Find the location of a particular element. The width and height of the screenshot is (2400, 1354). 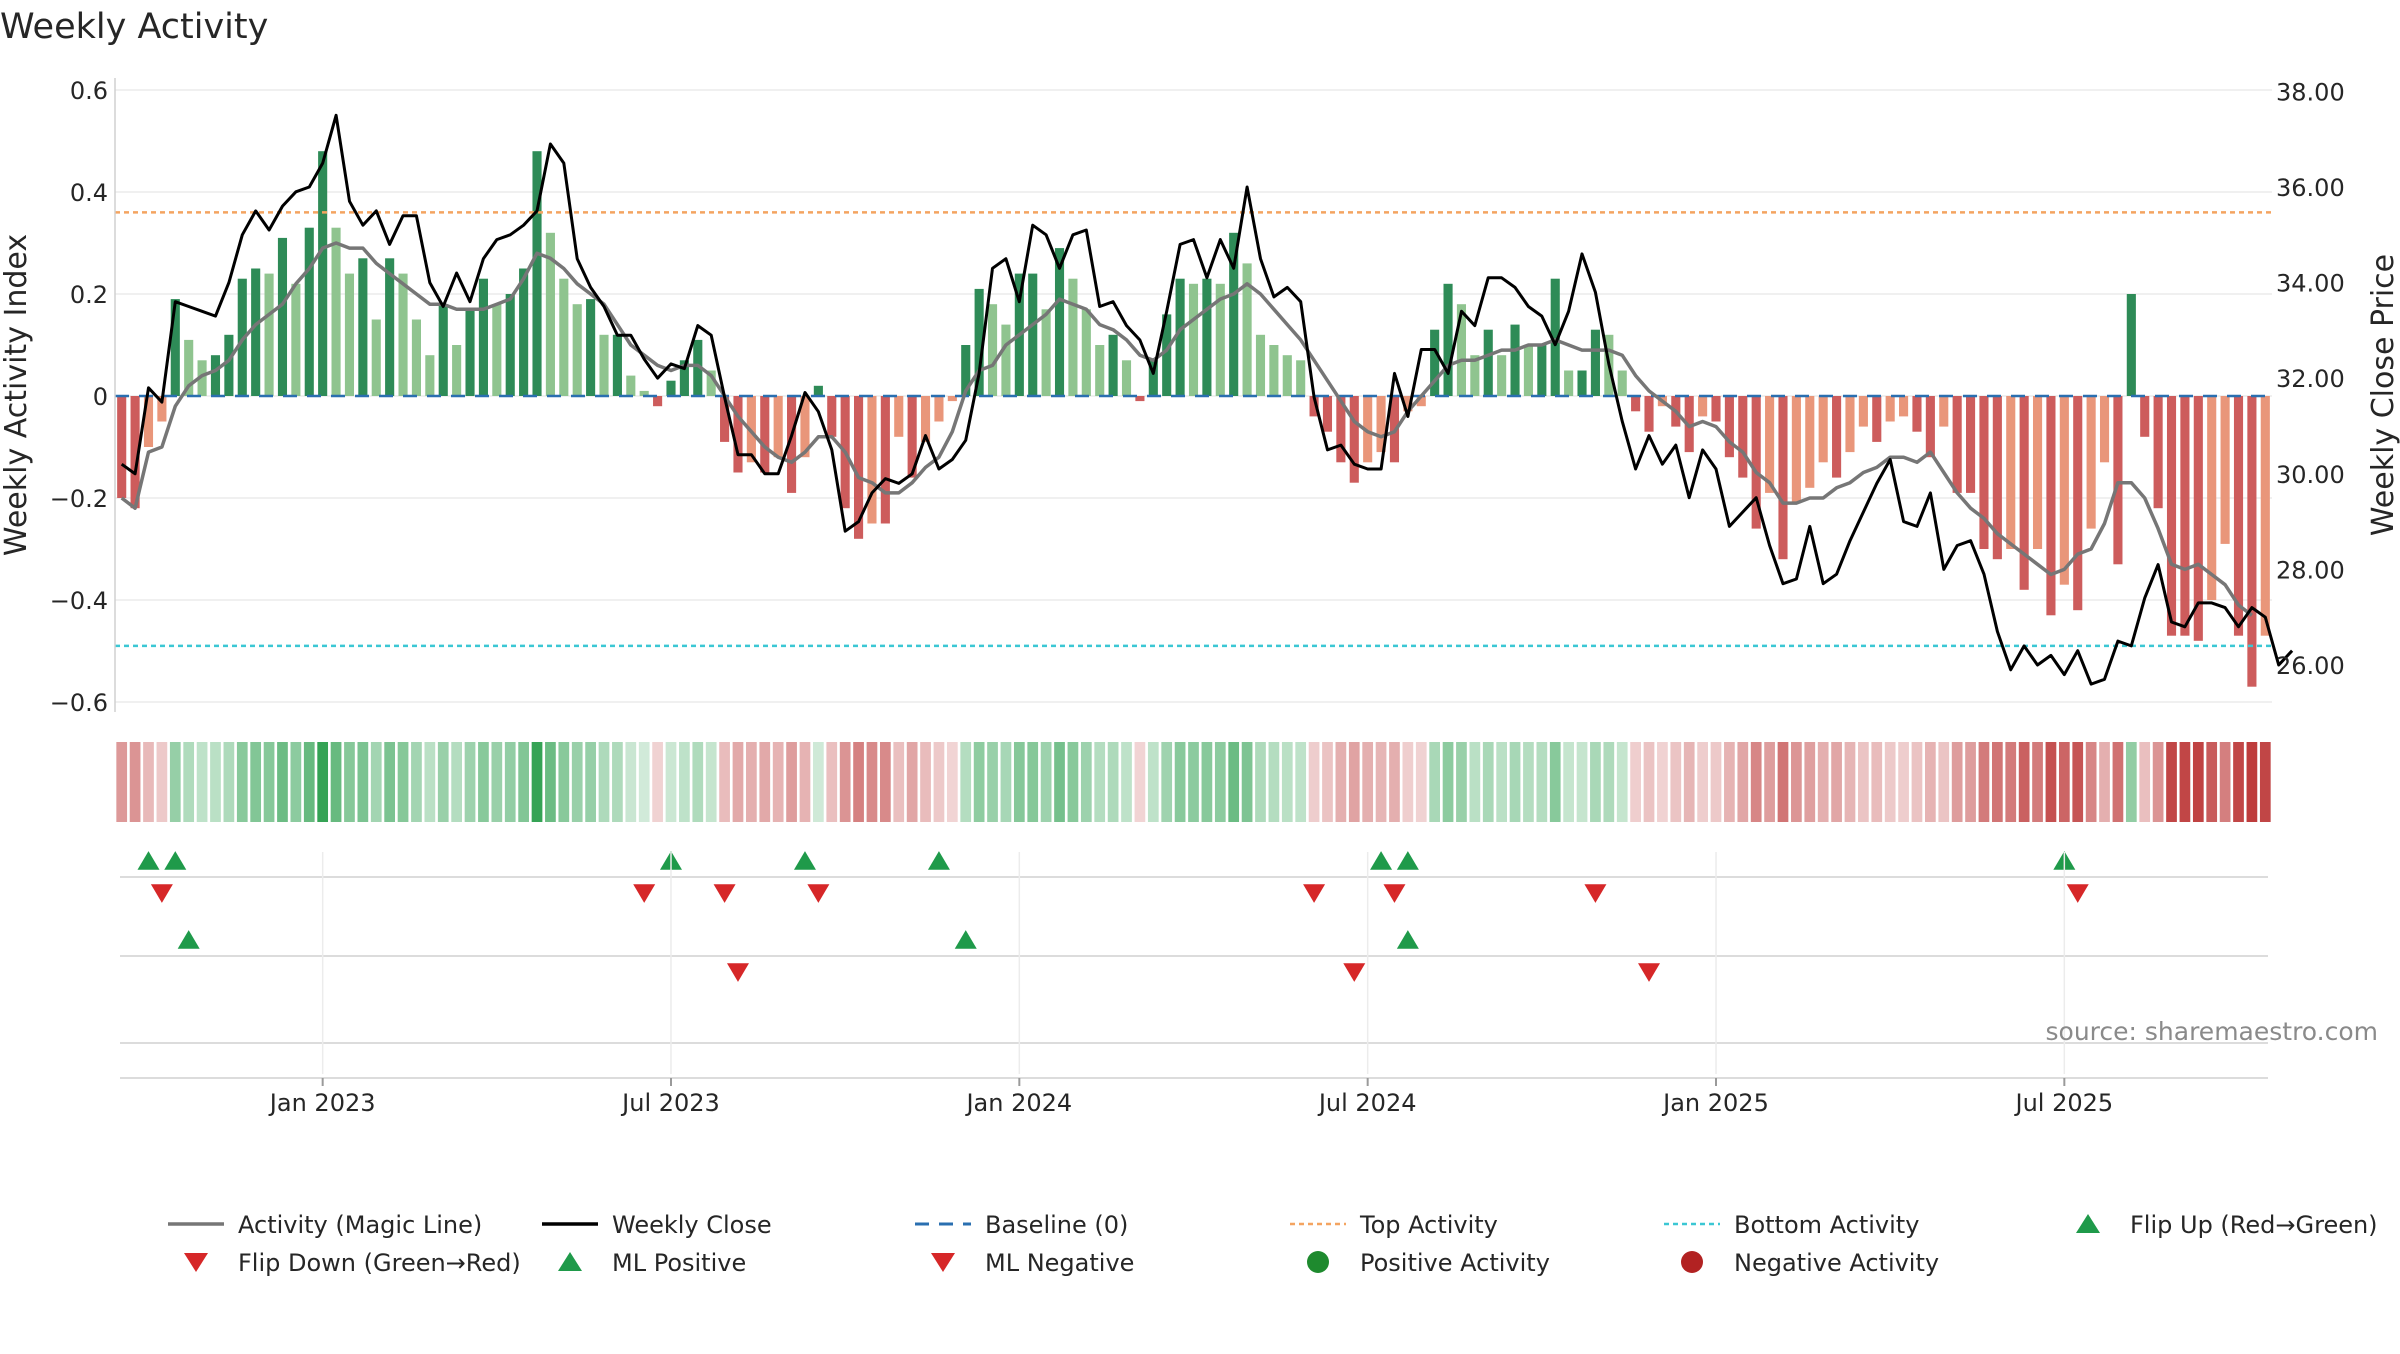

x-tick-label: Jan 2023 is located at coordinates (322, 1103).